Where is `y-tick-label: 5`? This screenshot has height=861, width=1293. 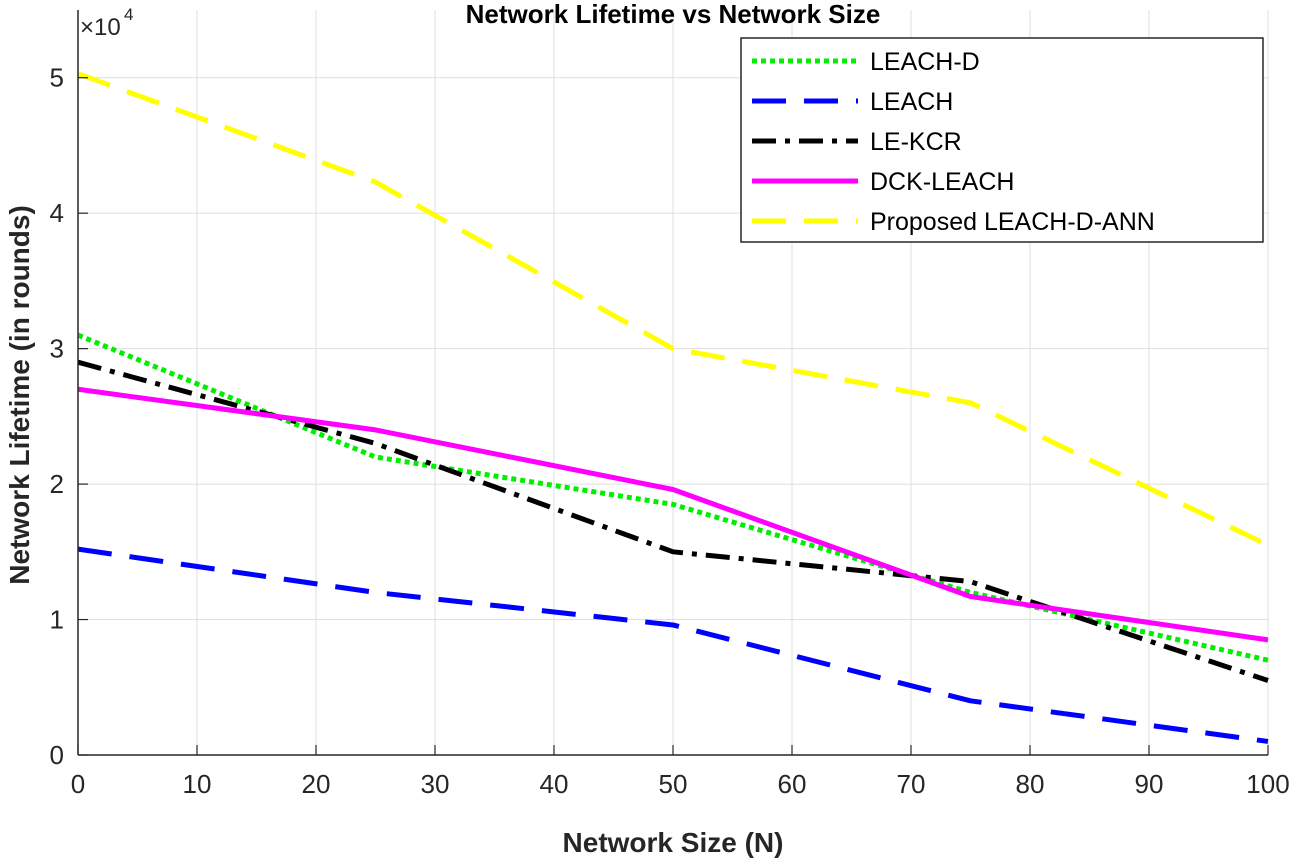
y-tick-label: 5 is located at coordinates (57, 78).